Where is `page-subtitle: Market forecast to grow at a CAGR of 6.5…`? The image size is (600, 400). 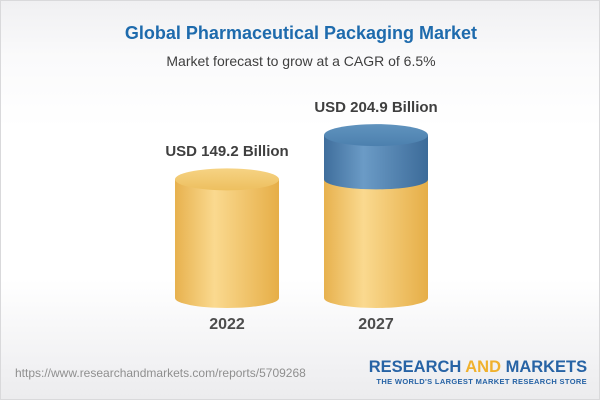 page-subtitle: Market forecast to grow at a CAGR of 6.5… is located at coordinates (301, 61).